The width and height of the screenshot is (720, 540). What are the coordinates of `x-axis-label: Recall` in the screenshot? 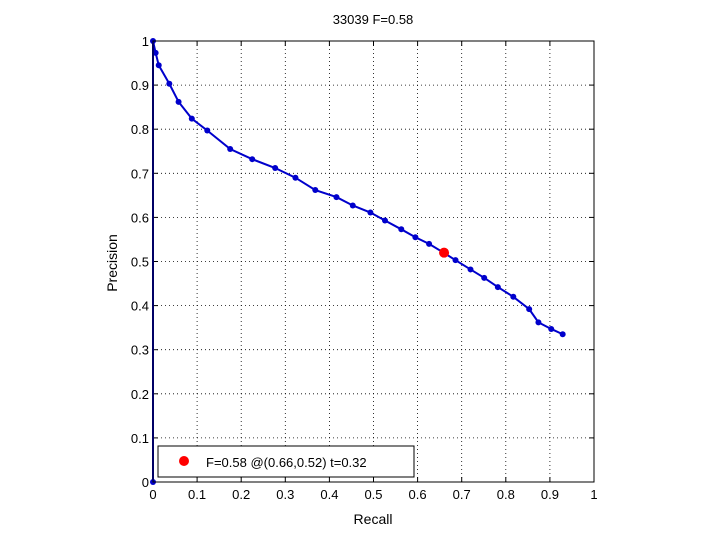 It's located at (373, 519).